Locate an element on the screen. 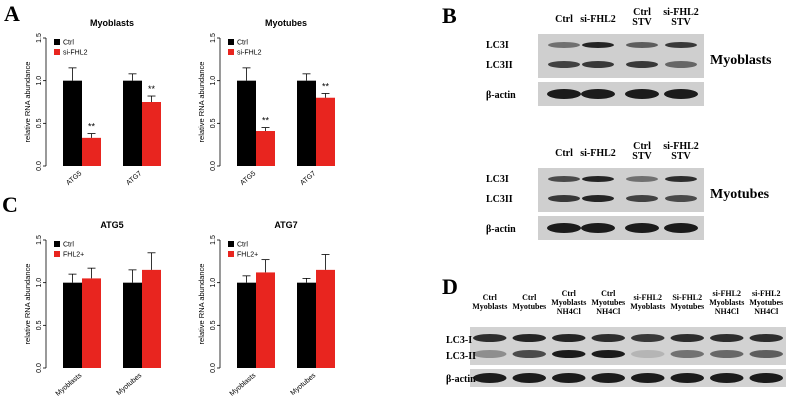 The height and width of the screenshot is (404, 790). blot-column-header: Si-FHL2 is located at coordinates (687, 297).